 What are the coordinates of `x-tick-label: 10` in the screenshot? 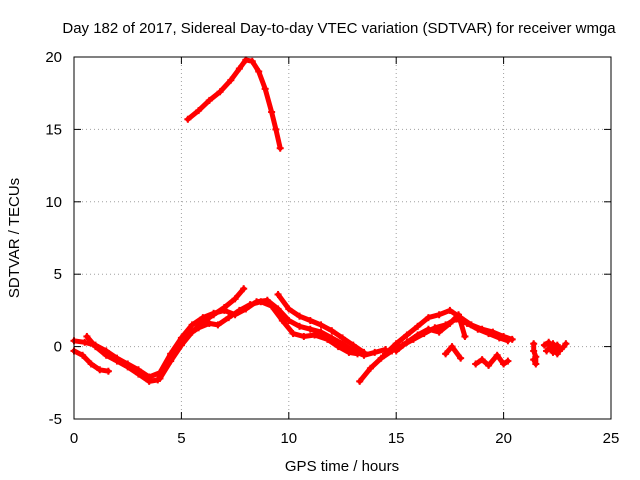 It's located at (288, 438).